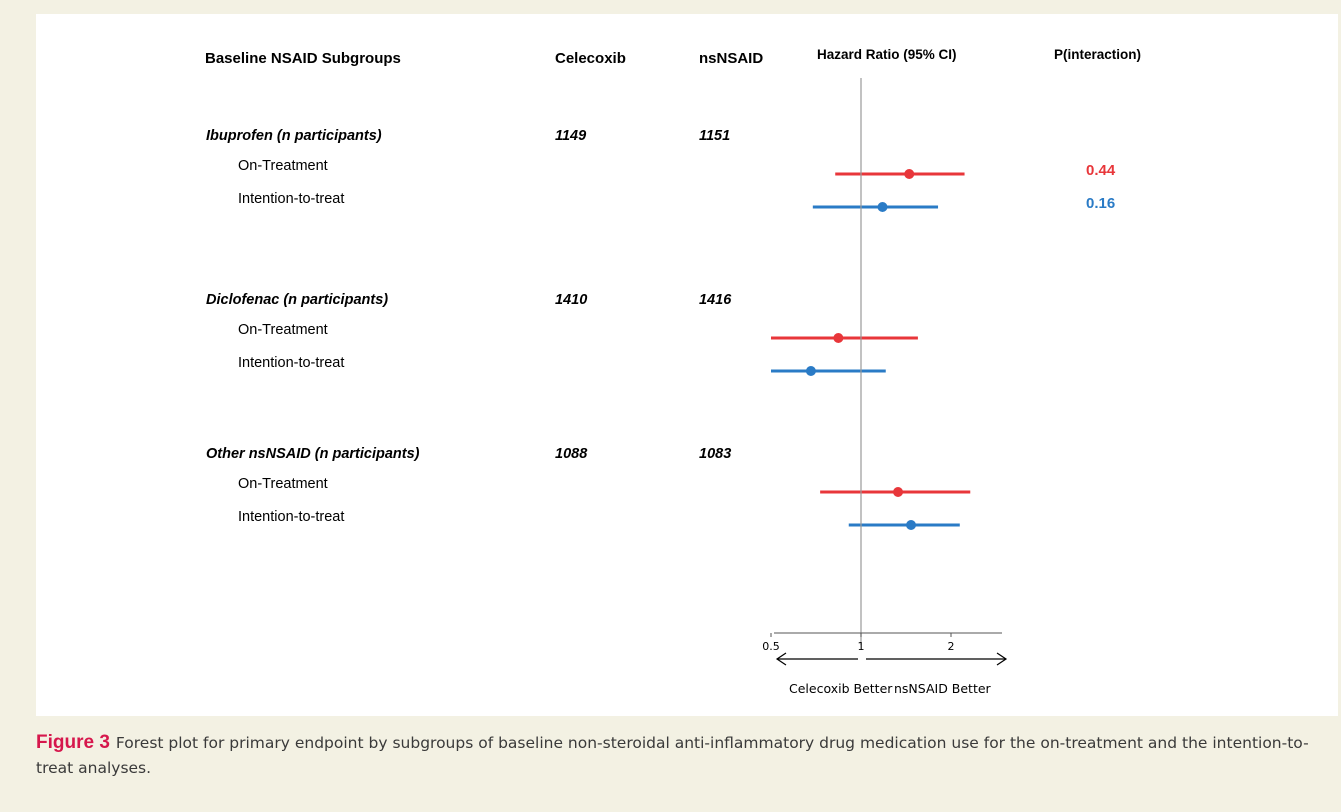 The width and height of the screenshot is (1341, 812). What do you see at coordinates (294, 136) in the screenshot?
I see `group-label: Ibuprofen (n participants)` at bounding box center [294, 136].